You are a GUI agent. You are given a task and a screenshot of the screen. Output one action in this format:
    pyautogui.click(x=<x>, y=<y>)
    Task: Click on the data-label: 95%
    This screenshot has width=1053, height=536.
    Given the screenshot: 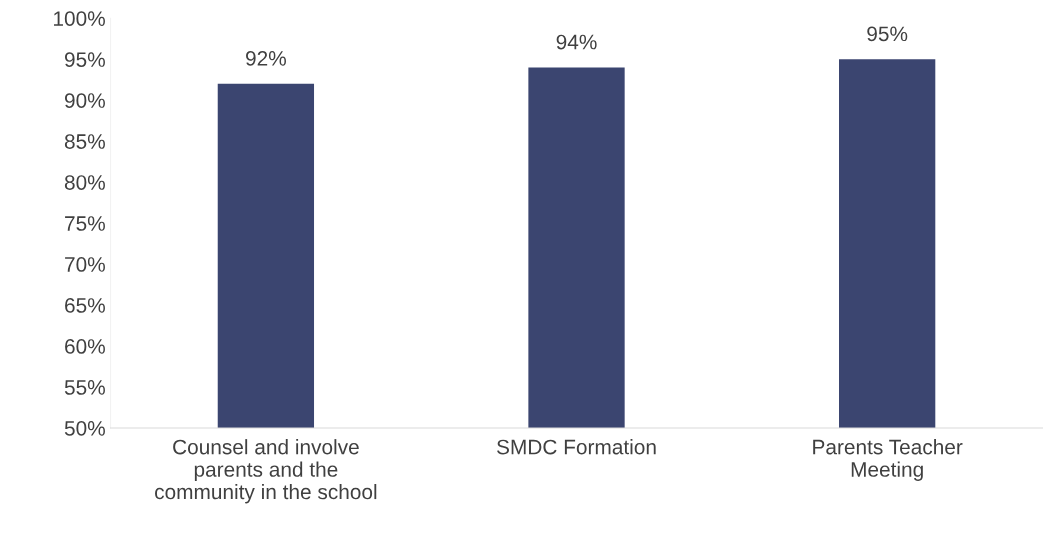 What is the action you would take?
    pyautogui.click(x=887, y=34)
    